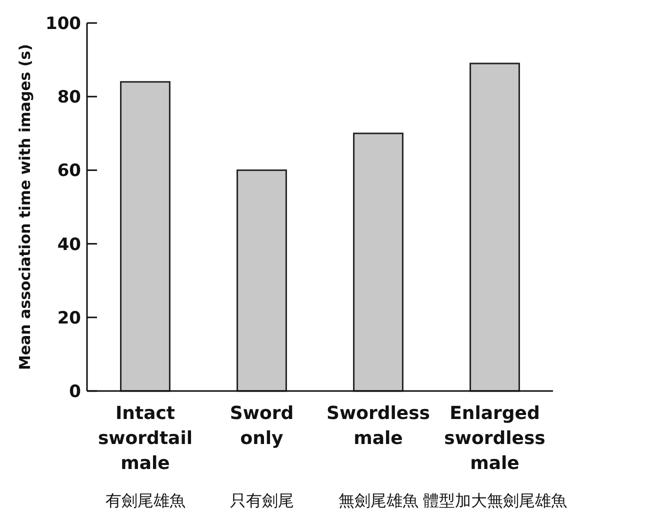  Describe the element at coordinates (64, 24) in the screenshot. I see `y-tick-label: 100` at that location.